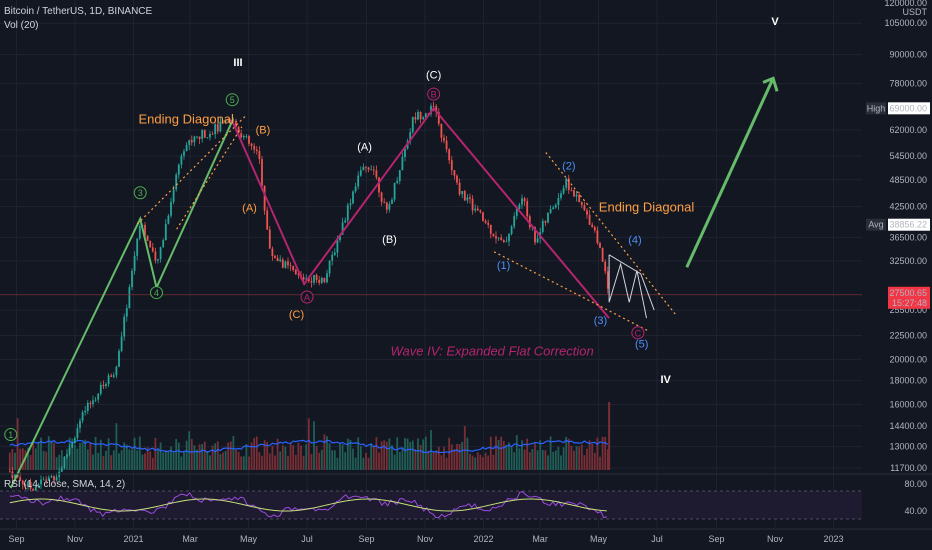 This screenshot has width=932, height=550. Describe the element at coordinates (309, 436) in the screenshot. I see `volume-histogram` at that location.